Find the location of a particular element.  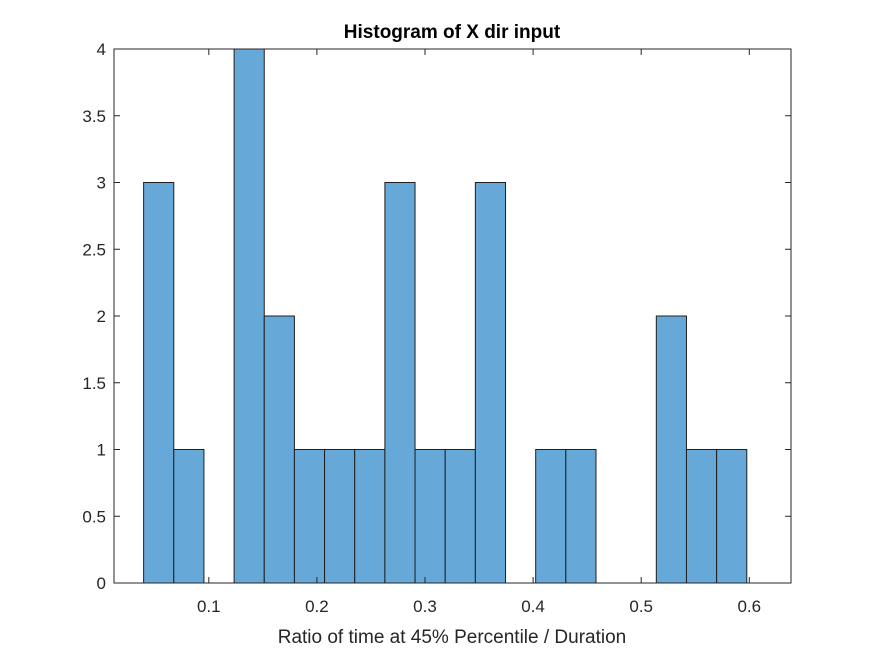

y-tick-label: 1 is located at coordinates (101, 450).